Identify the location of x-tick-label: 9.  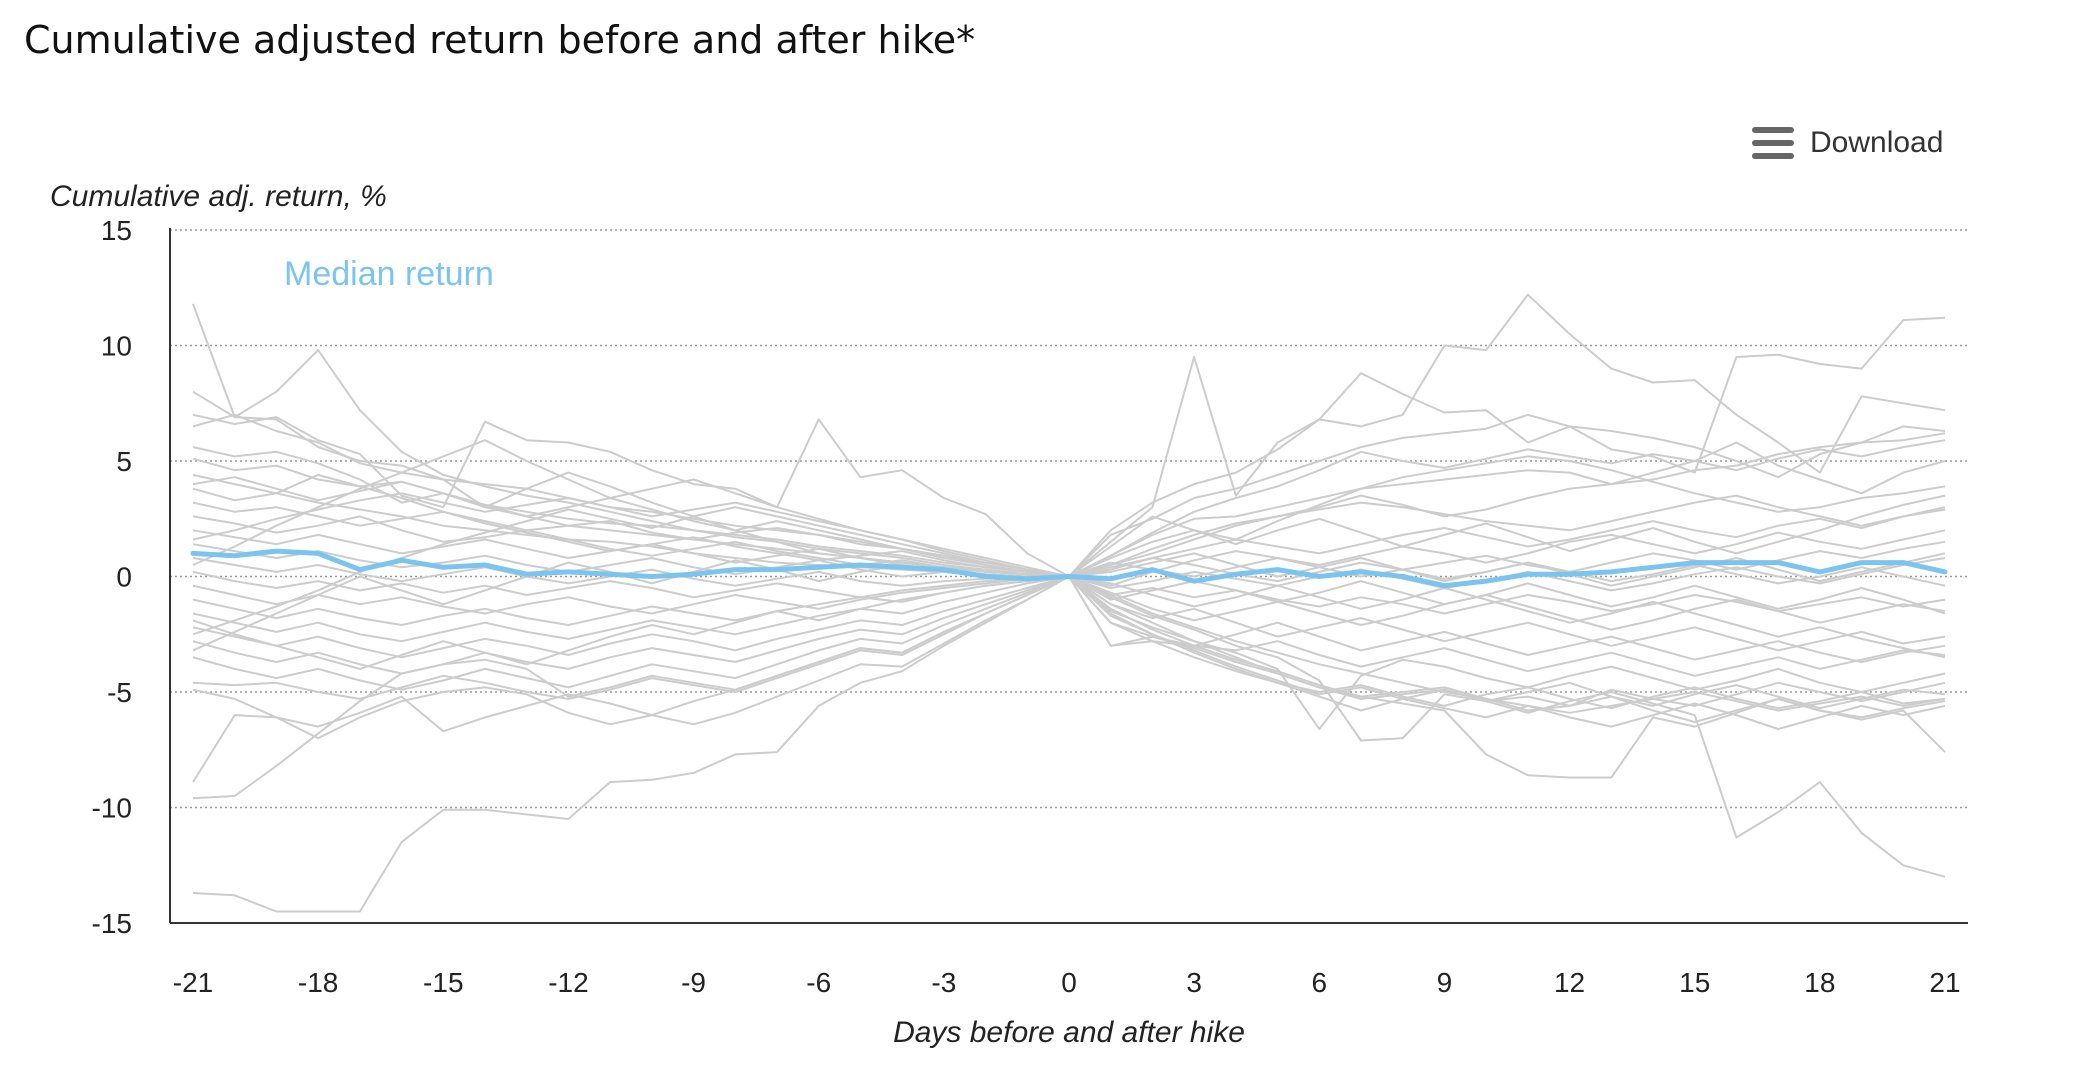
(1445, 982).